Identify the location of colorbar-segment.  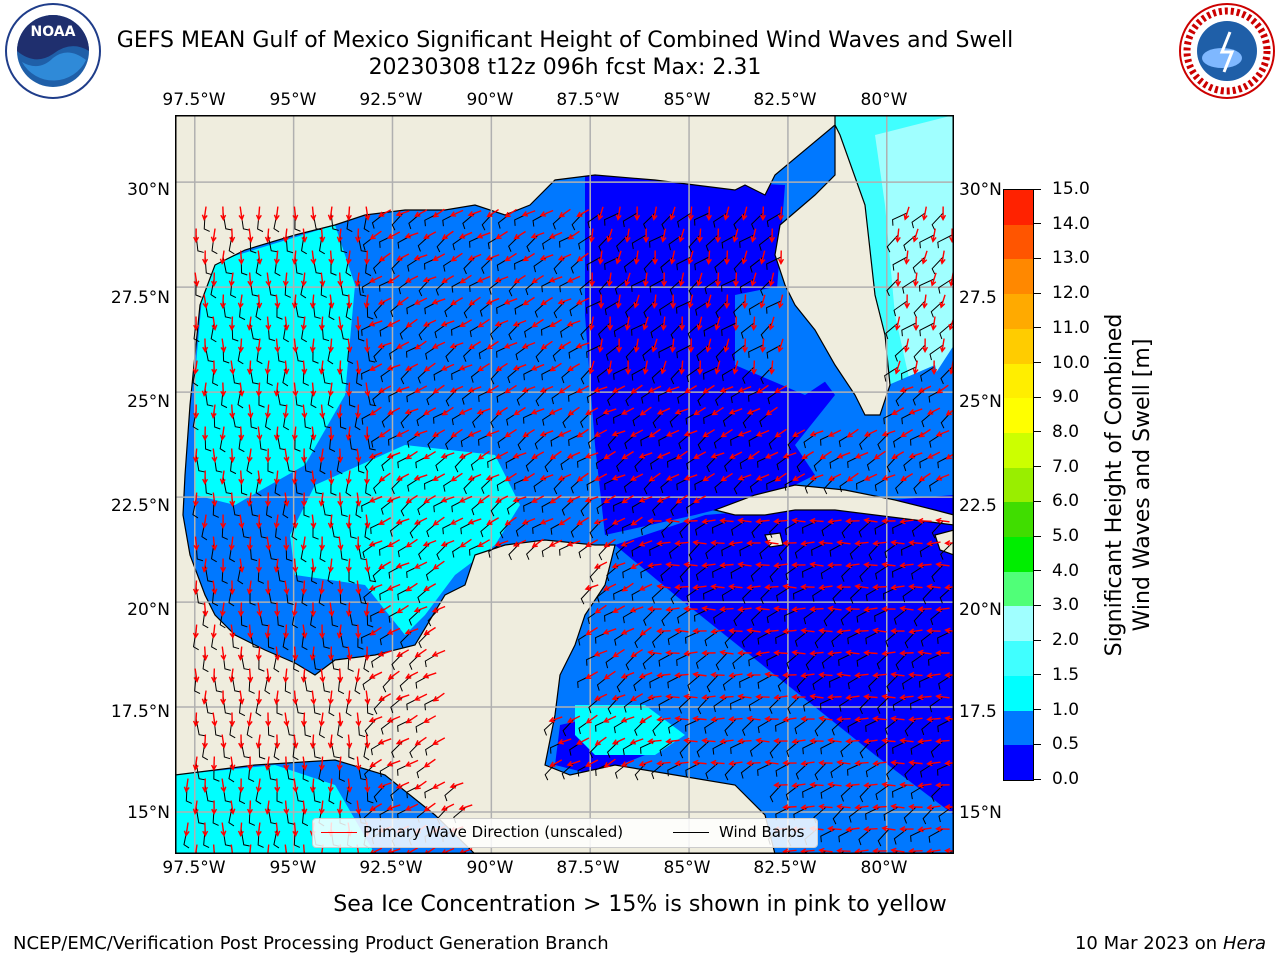
(1018, 762).